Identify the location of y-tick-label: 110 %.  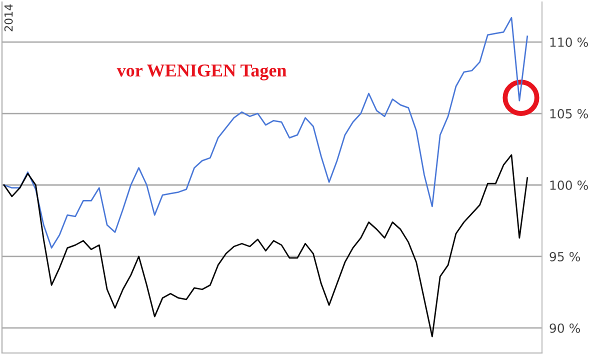
(569, 42).